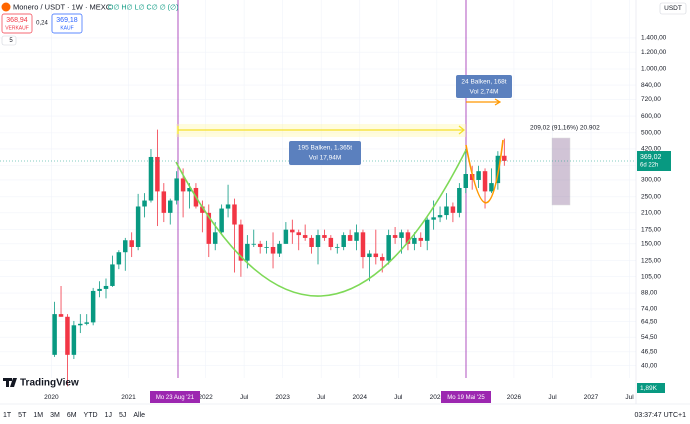 Image resolution: width=690 pixels, height=424 pixels. Describe the element at coordinates (38, 415) in the screenshot. I see `range-button: 1M` at that location.